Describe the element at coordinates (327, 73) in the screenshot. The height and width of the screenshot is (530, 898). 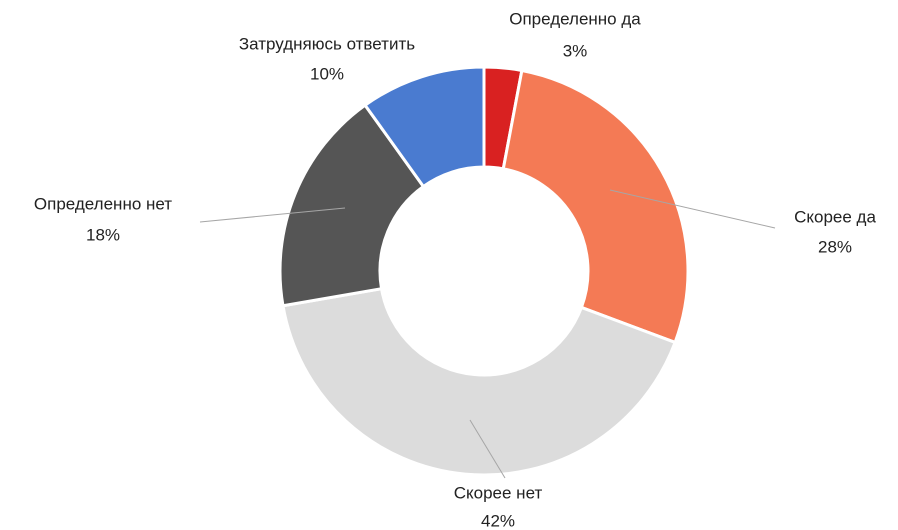
I see `value-label: 10%` at that location.